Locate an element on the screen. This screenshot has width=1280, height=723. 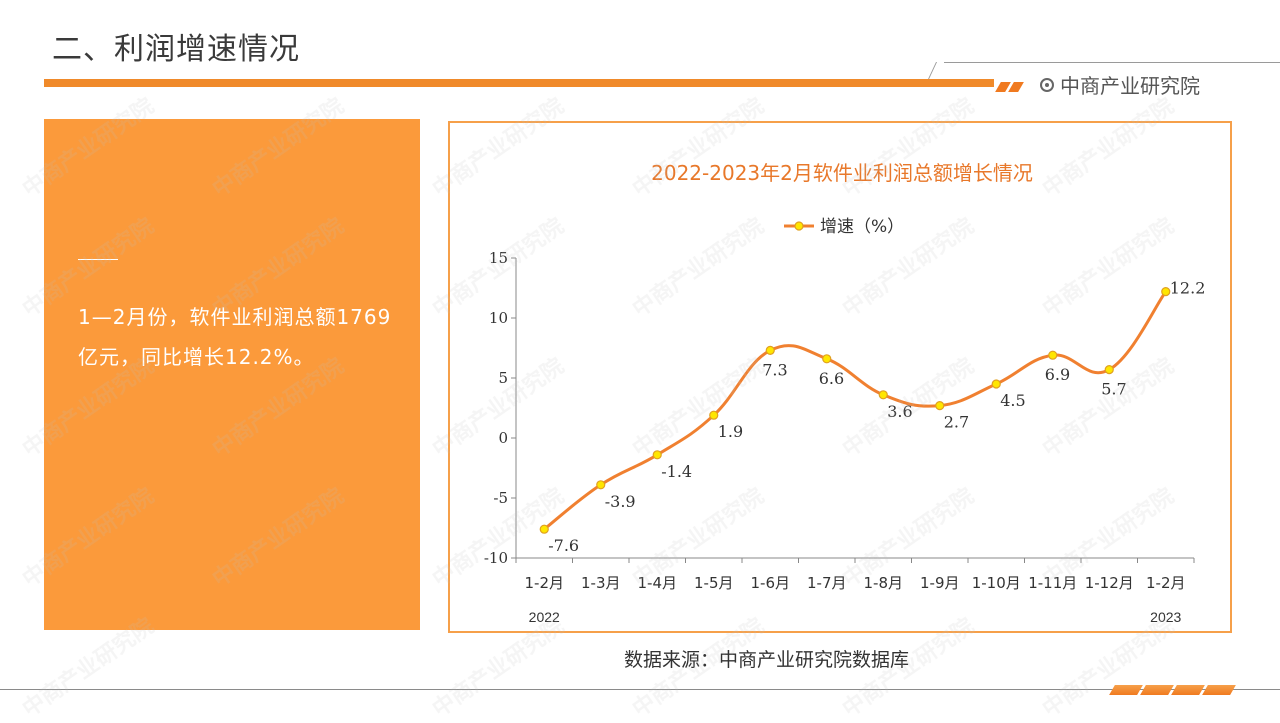
header-slash-marks is located at coordinates (1009, 86).